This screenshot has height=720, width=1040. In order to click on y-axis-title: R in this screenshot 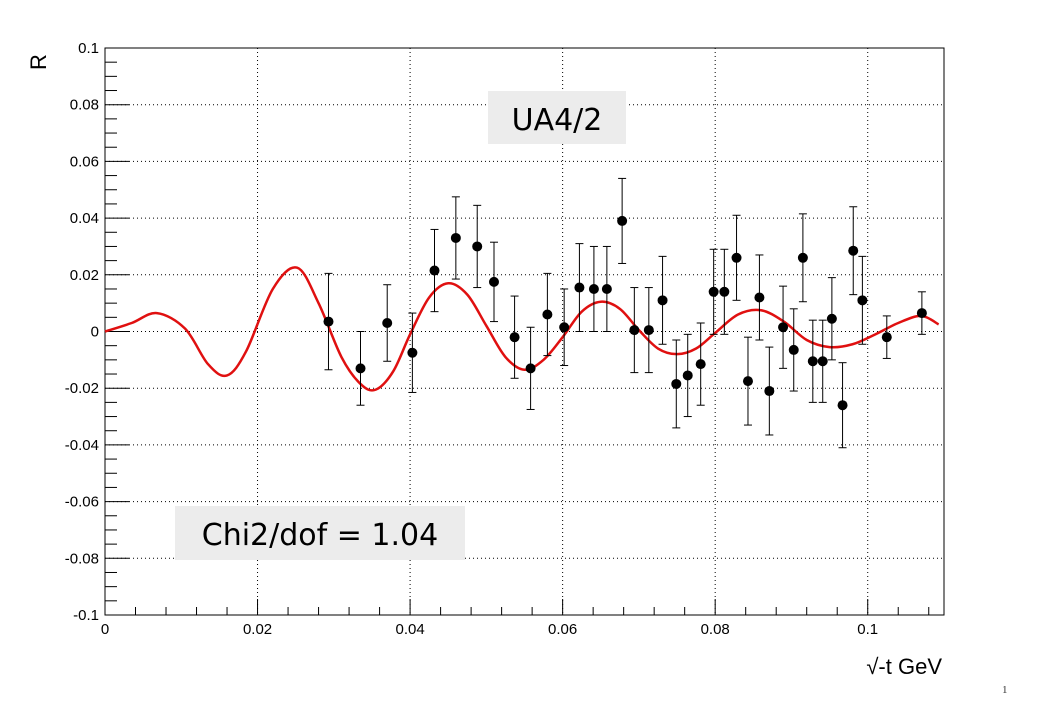, I will do `click(38, 62)`.